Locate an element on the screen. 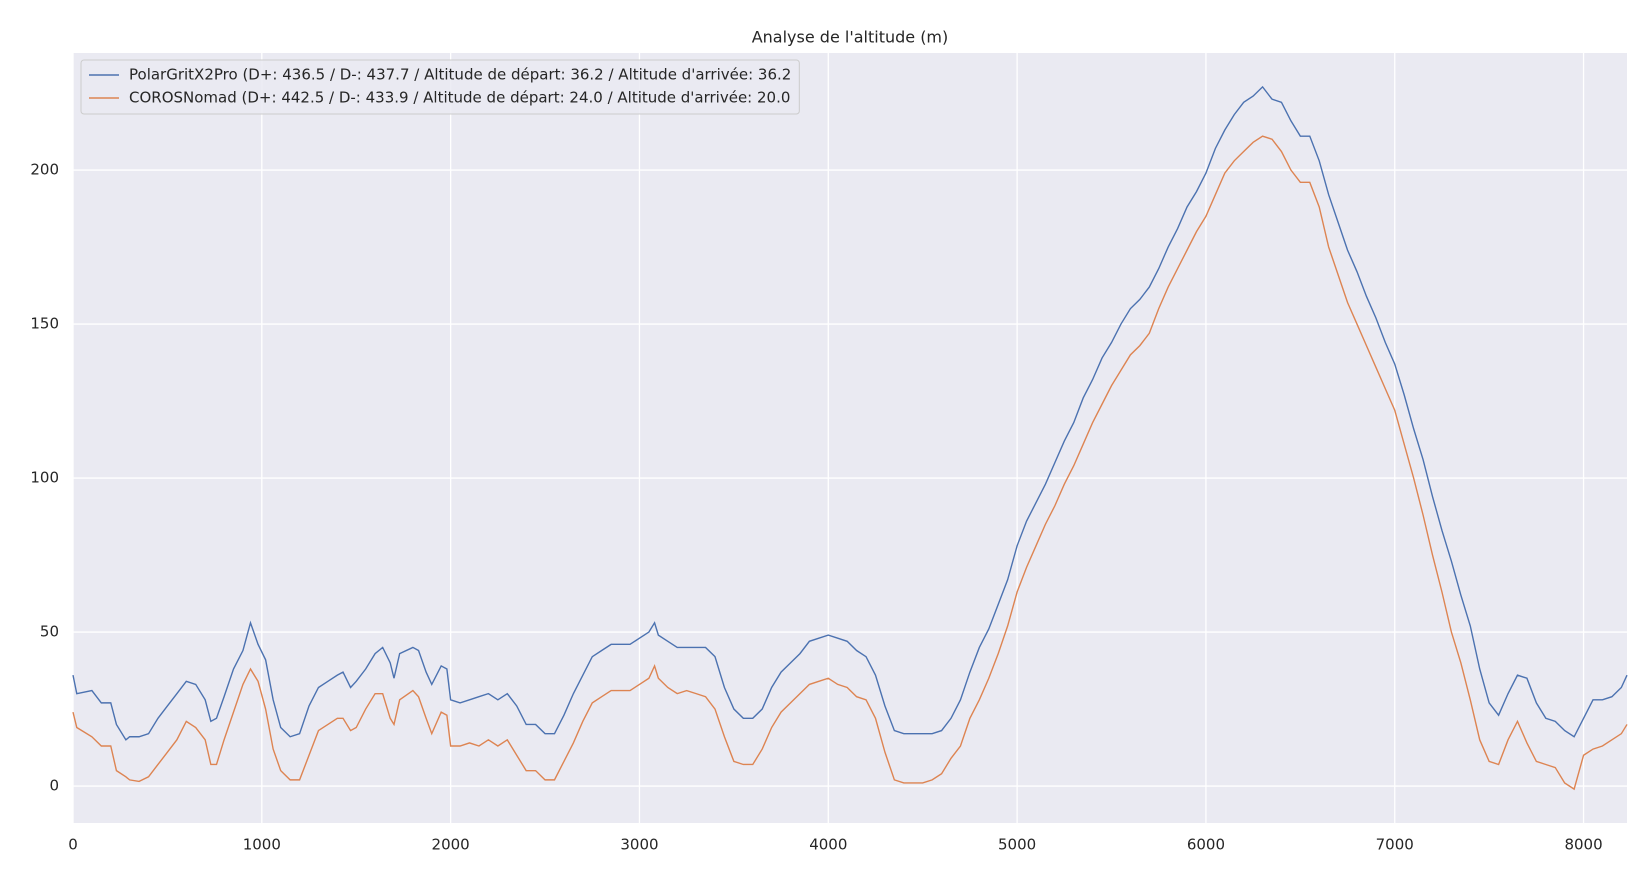 The width and height of the screenshot is (1652, 880). x-tick-label: 4000 is located at coordinates (828, 845).